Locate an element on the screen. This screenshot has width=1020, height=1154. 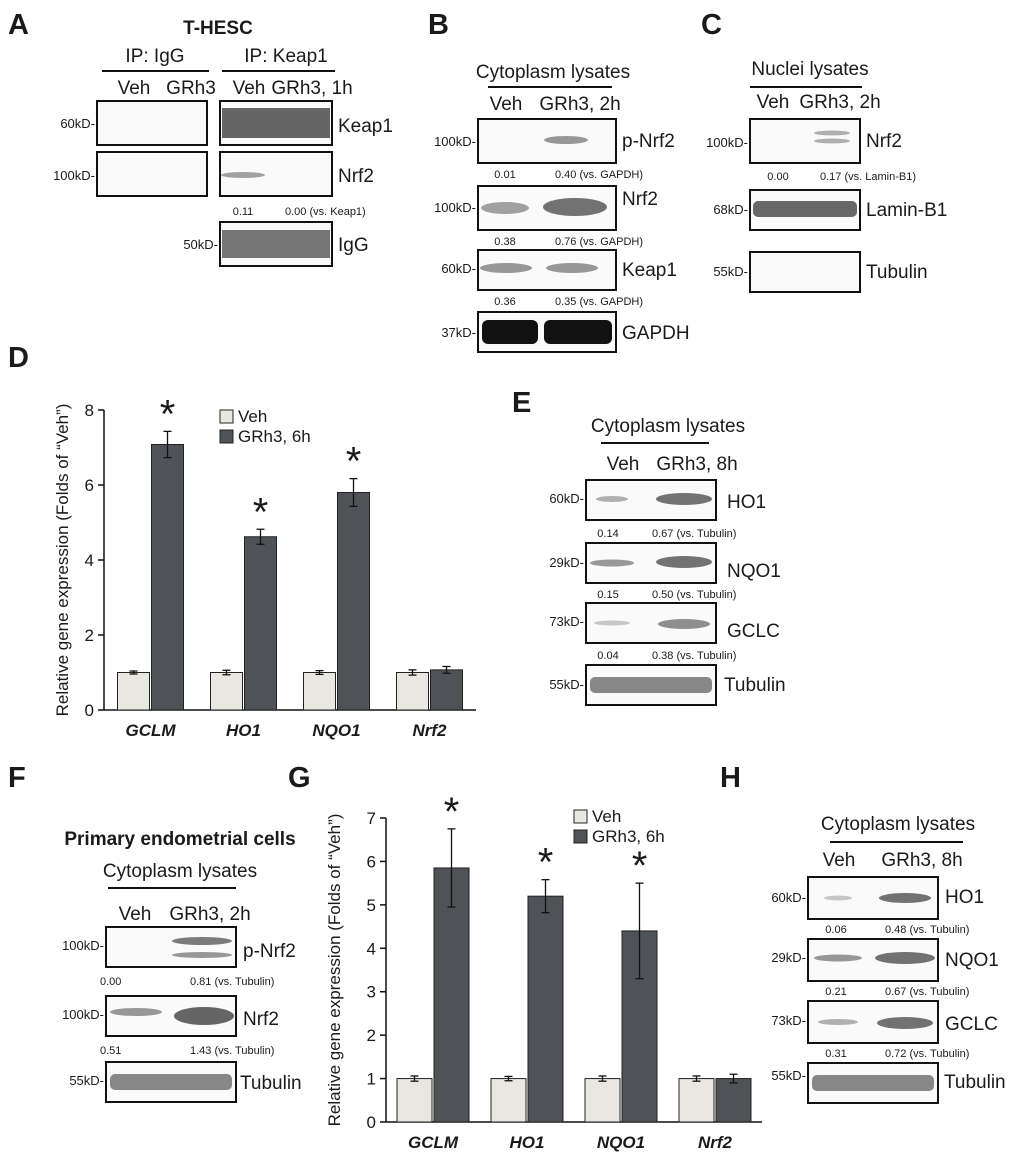
panel-letter-b: B is located at coordinates (438, 25).